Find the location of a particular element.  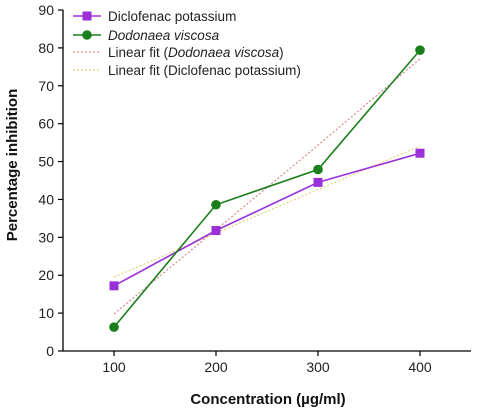

x-axis-title: Concentration (µg/ml) is located at coordinates (267, 399).